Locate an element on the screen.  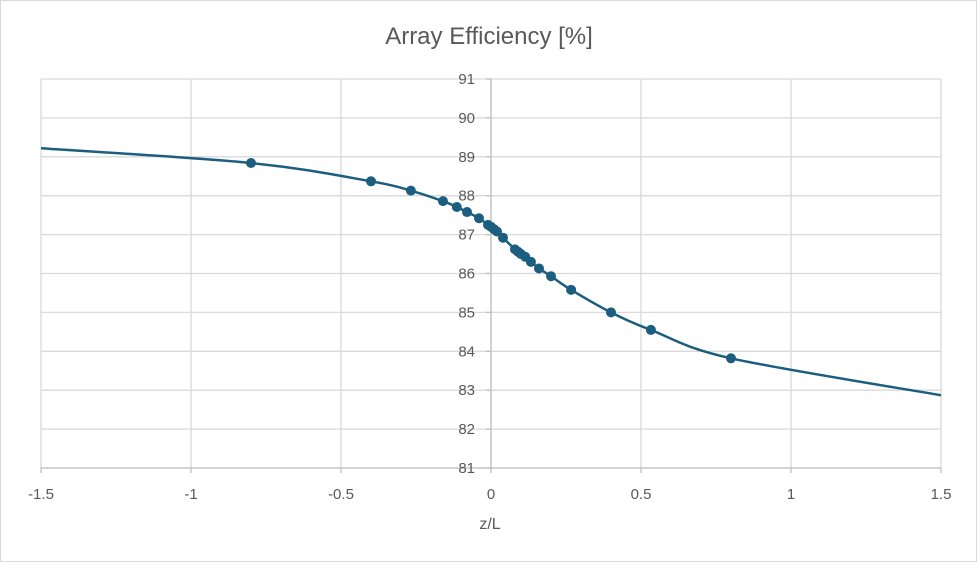
y-tick-label: 83 is located at coordinates (466, 390).